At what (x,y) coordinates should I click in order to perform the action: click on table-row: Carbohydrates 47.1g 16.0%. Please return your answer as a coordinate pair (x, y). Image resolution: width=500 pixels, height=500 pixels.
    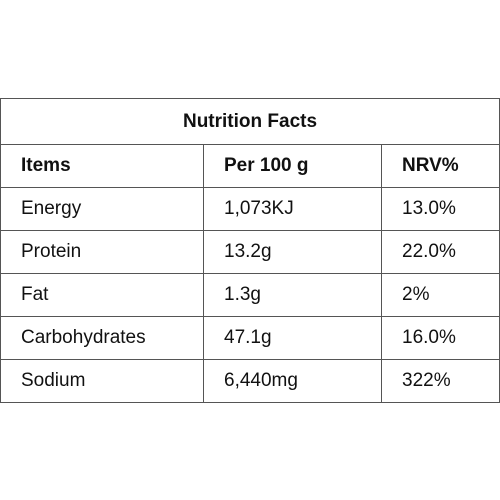
    Looking at the image, I should click on (250, 338).